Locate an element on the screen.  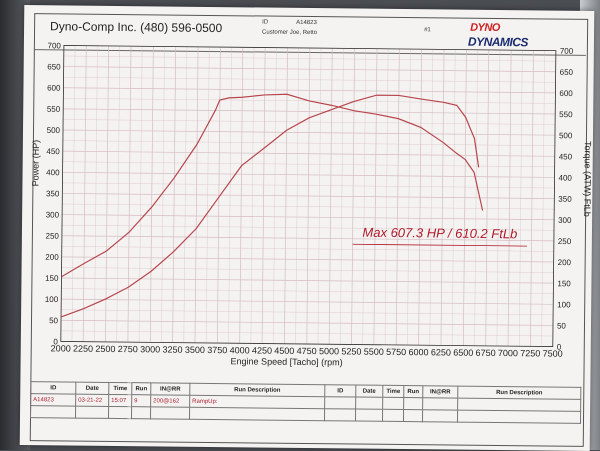
x-tick-label: 2750 is located at coordinates (128, 349).